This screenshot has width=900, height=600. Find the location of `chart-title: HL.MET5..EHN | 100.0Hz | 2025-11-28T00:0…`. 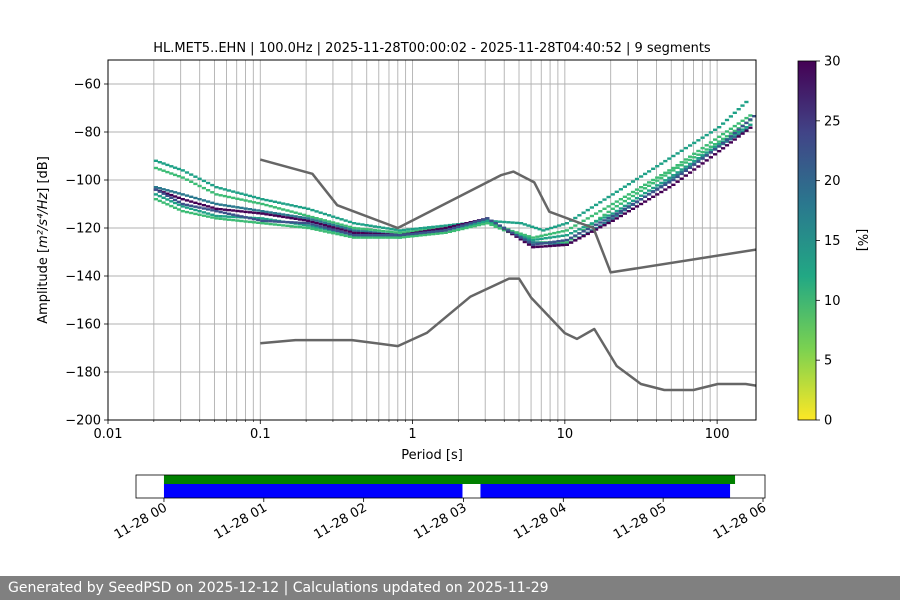

chart-title: HL.MET5..EHN | 100.0Hz | 2025-11-28T00:0… is located at coordinates (432, 48).